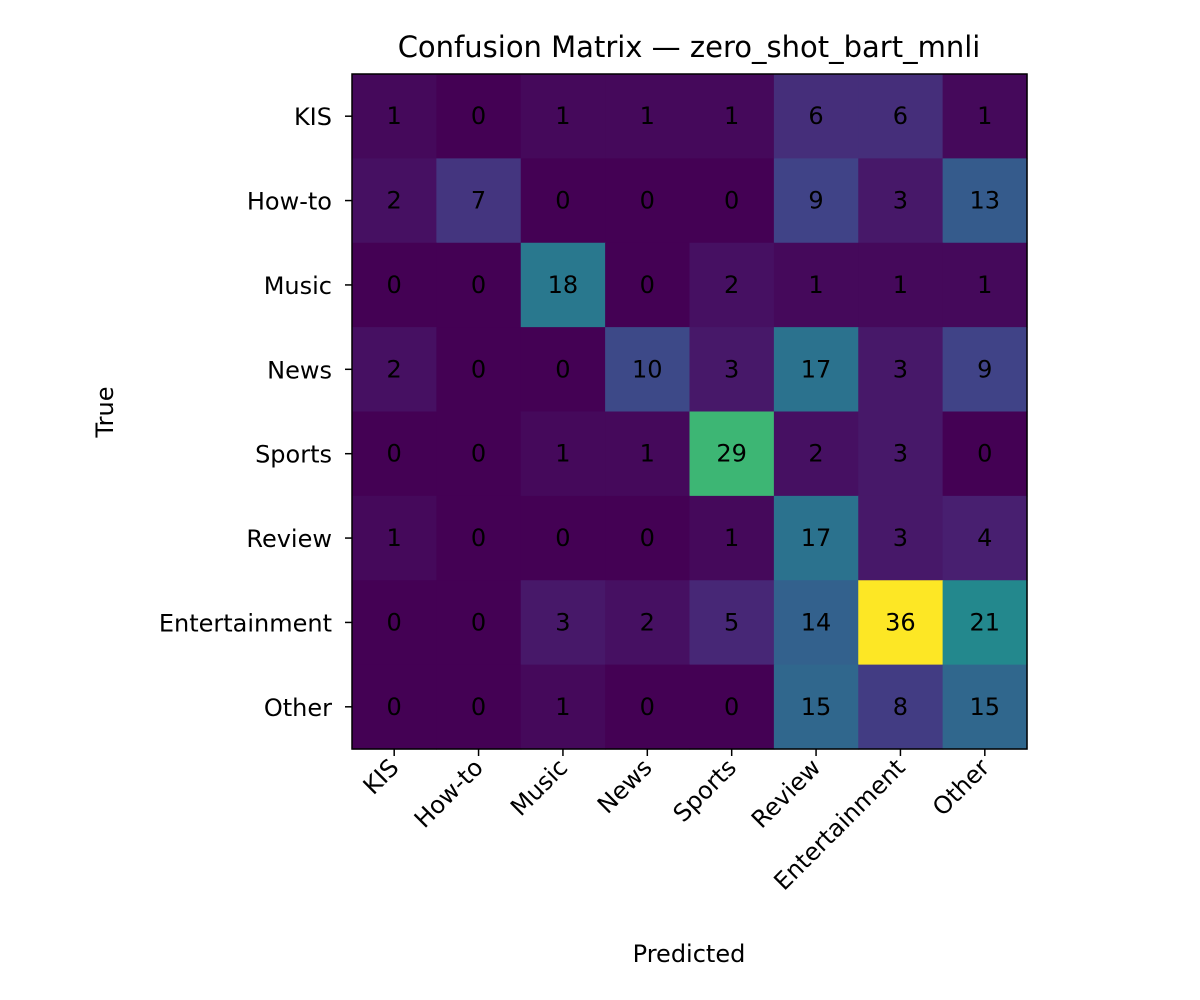 This screenshot has height=1000, width=1200. What do you see at coordinates (298, 708) in the screenshot?
I see `y-tick-label: Other` at bounding box center [298, 708].